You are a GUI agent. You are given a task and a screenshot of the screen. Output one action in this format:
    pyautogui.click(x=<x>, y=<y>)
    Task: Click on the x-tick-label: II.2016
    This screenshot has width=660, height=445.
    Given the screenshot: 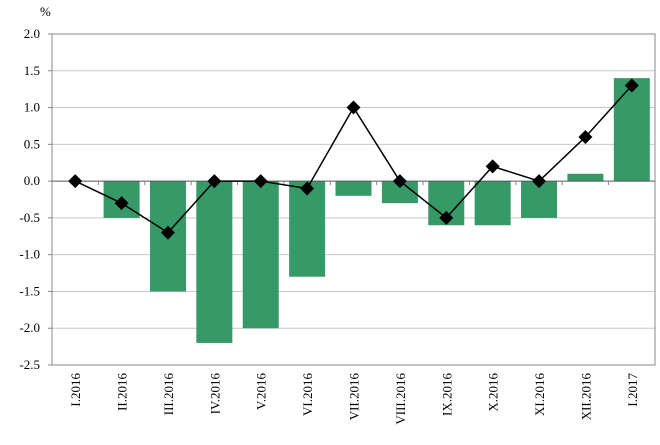 What is the action you would take?
    pyautogui.click(x=122, y=392)
    